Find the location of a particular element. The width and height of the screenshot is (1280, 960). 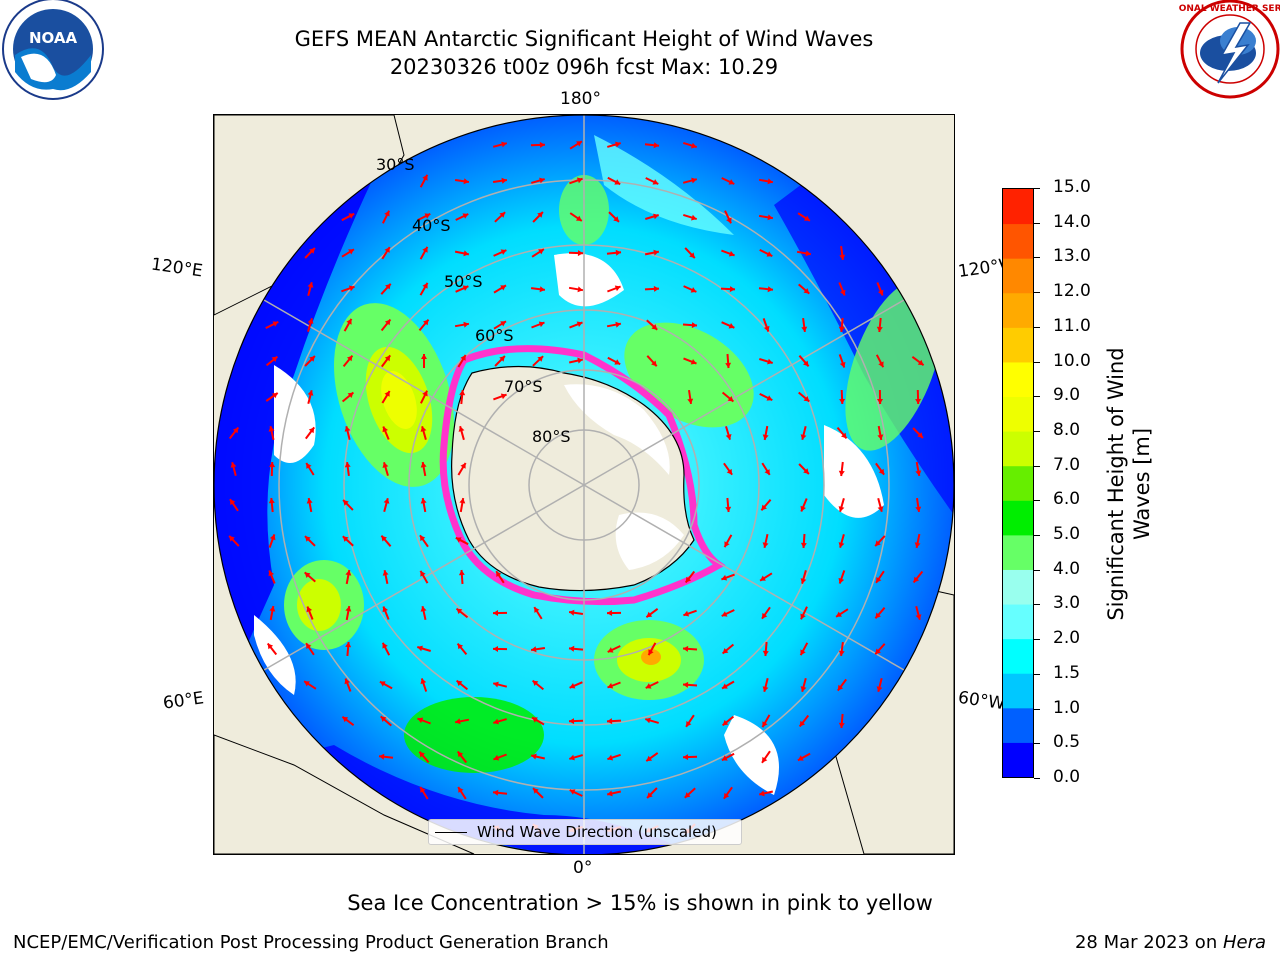

lat-label-70s: 70°S is located at coordinates (523, 386).